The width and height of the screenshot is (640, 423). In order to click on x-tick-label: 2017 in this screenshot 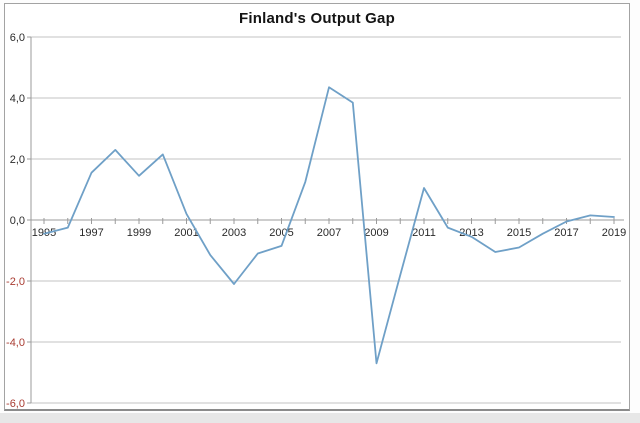, I will do `click(566, 233)`.